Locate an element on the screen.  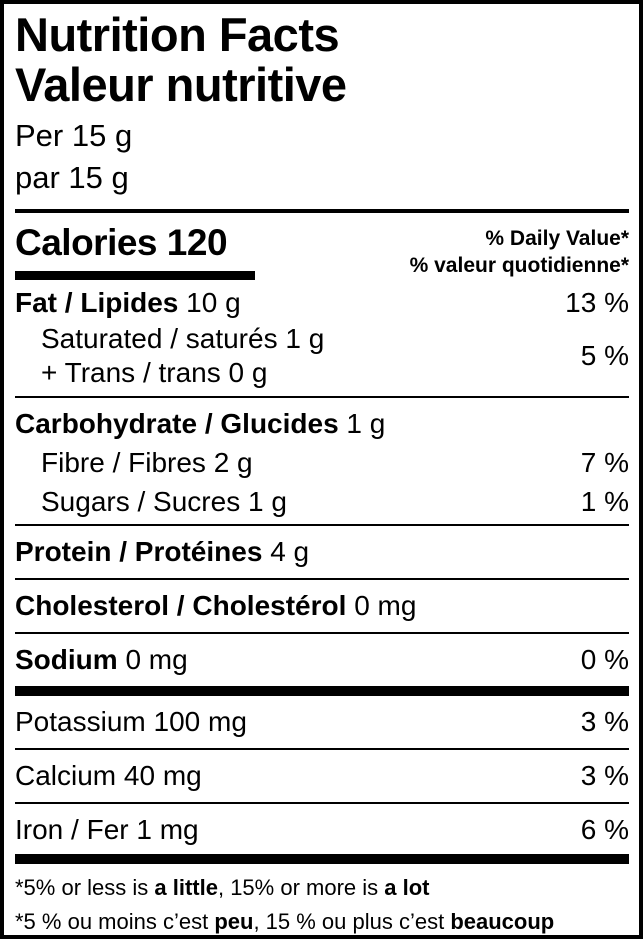
protein-row: Protein / Protéines 4 g is located at coordinates (322, 552).